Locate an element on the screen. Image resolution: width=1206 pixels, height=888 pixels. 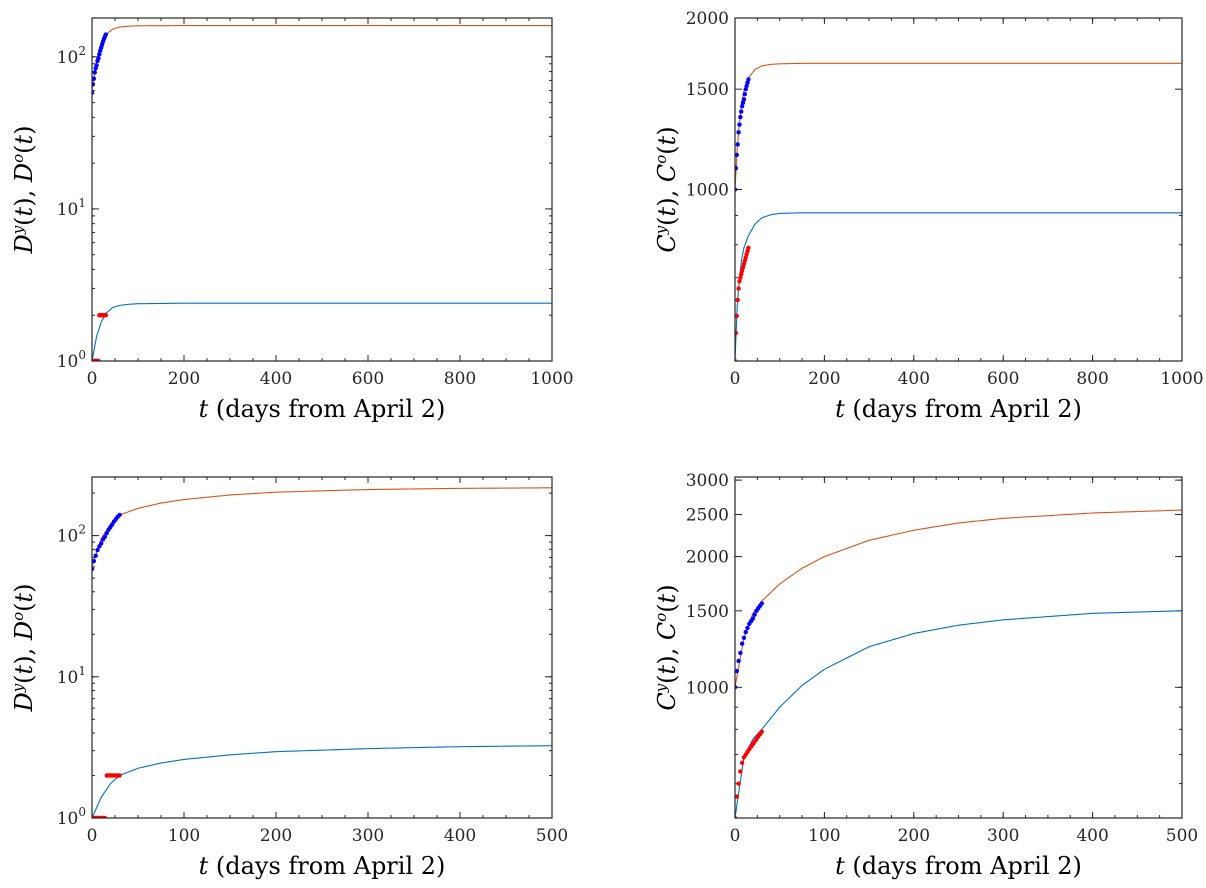
y-tick-label: 2000 is located at coordinates (707, 19).